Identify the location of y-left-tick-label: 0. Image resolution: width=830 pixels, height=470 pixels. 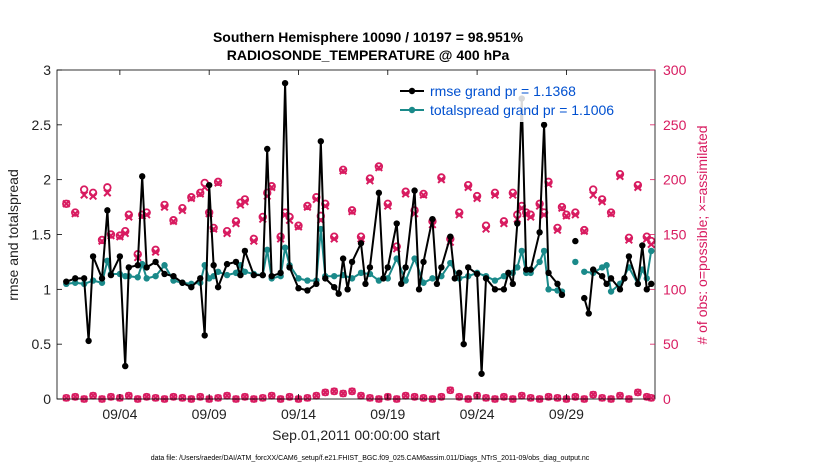
(47, 399).